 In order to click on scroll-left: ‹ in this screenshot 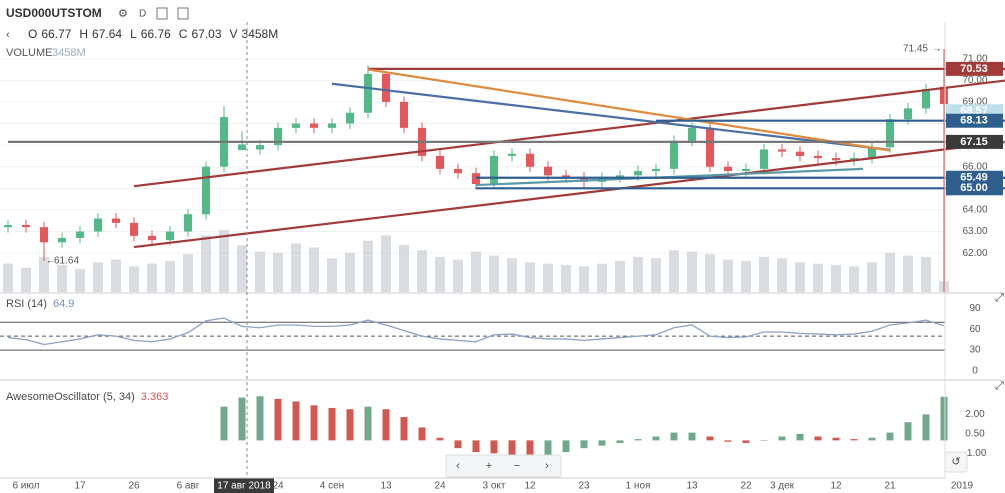, I will do `click(458, 466)`.